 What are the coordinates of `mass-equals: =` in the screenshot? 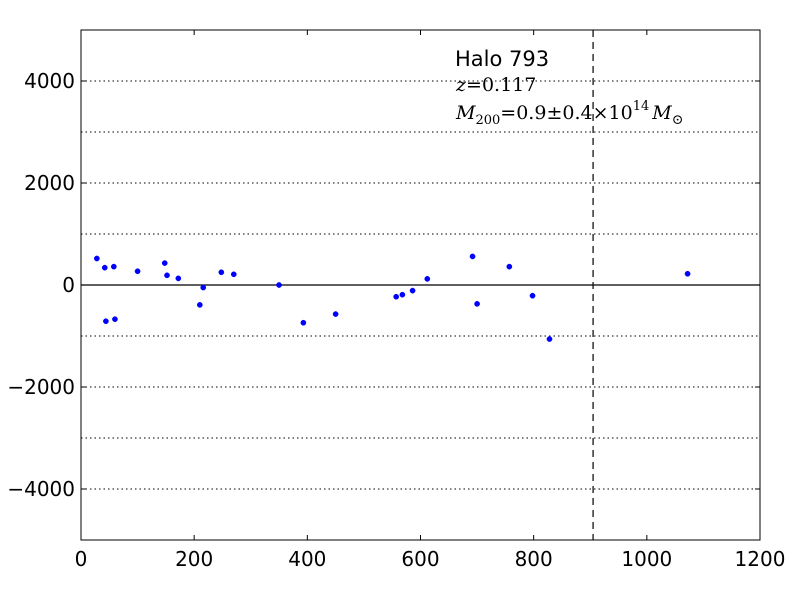 It's located at (508, 113).